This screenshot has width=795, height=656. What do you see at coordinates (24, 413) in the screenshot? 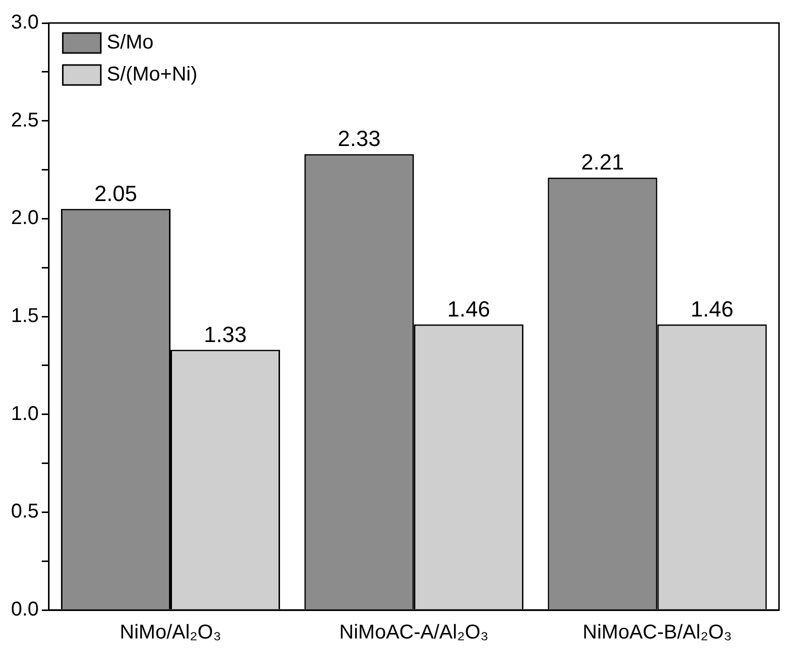
I see `y-tick-label: 1.0` at bounding box center [24, 413].